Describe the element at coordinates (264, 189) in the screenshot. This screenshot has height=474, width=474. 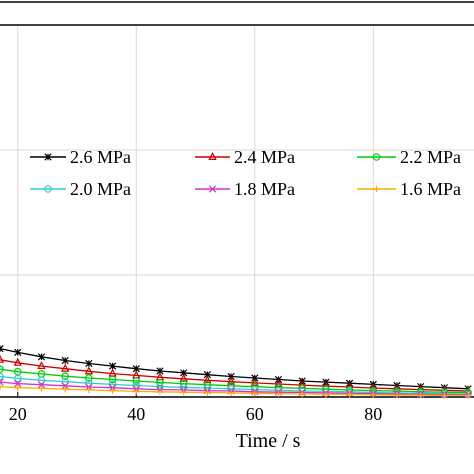
I see `legend-label-4: 1.8 MPa` at that location.